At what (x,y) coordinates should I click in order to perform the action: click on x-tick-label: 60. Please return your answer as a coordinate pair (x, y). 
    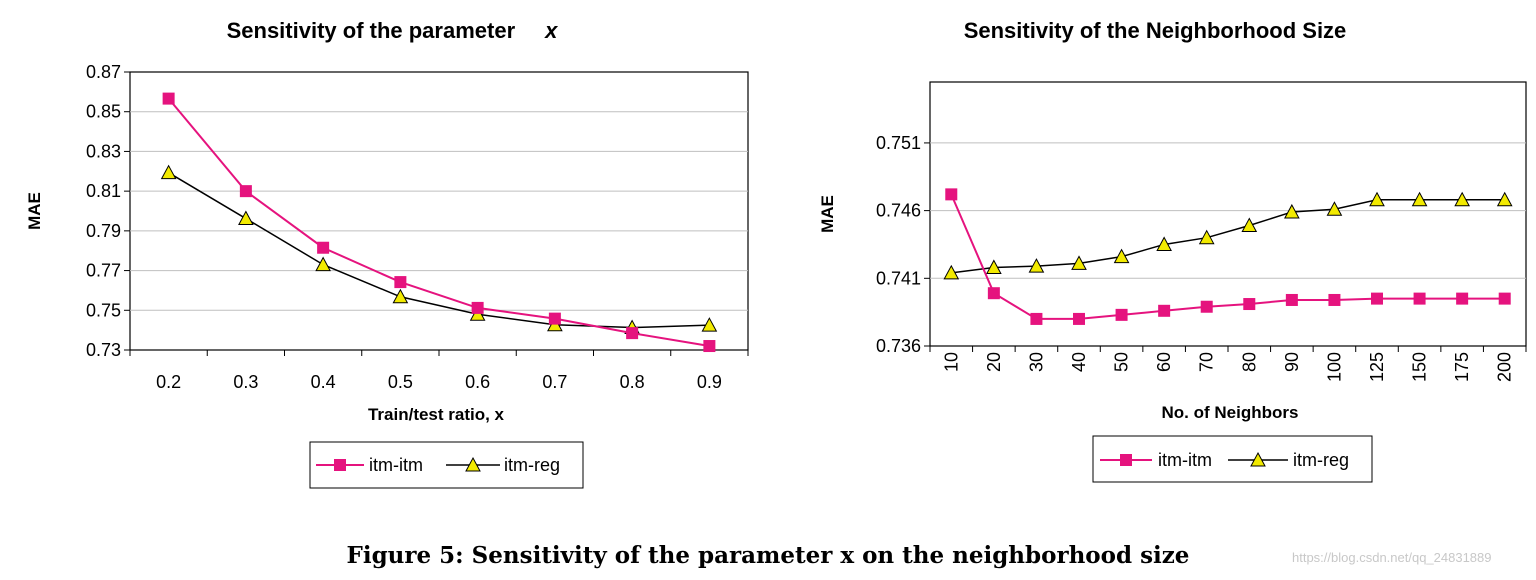
    Looking at the image, I should click on (1164, 362).